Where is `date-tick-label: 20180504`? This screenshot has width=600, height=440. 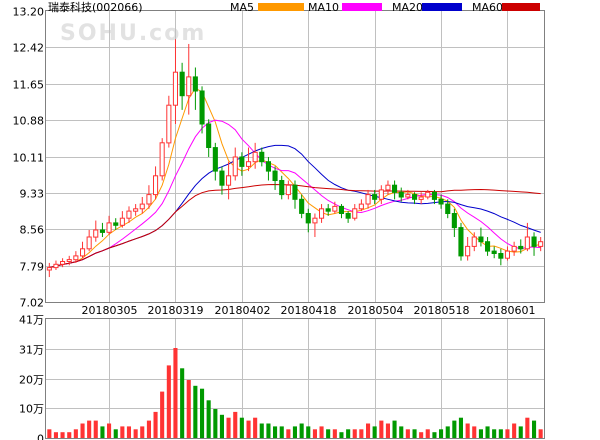 date-tick-label: 20180504 is located at coordinates (376, 310).